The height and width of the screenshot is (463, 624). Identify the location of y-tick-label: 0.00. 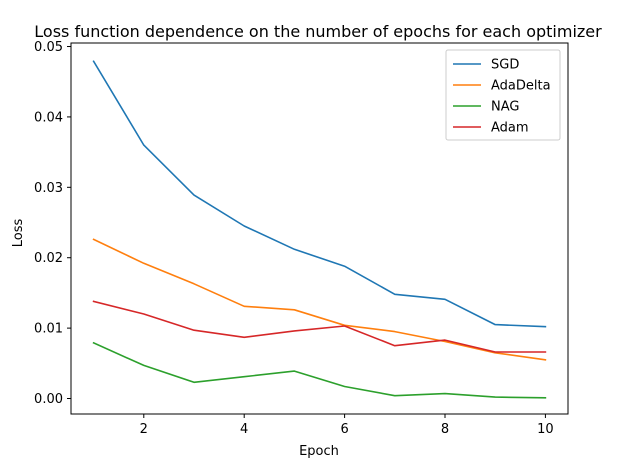
(48, 399).